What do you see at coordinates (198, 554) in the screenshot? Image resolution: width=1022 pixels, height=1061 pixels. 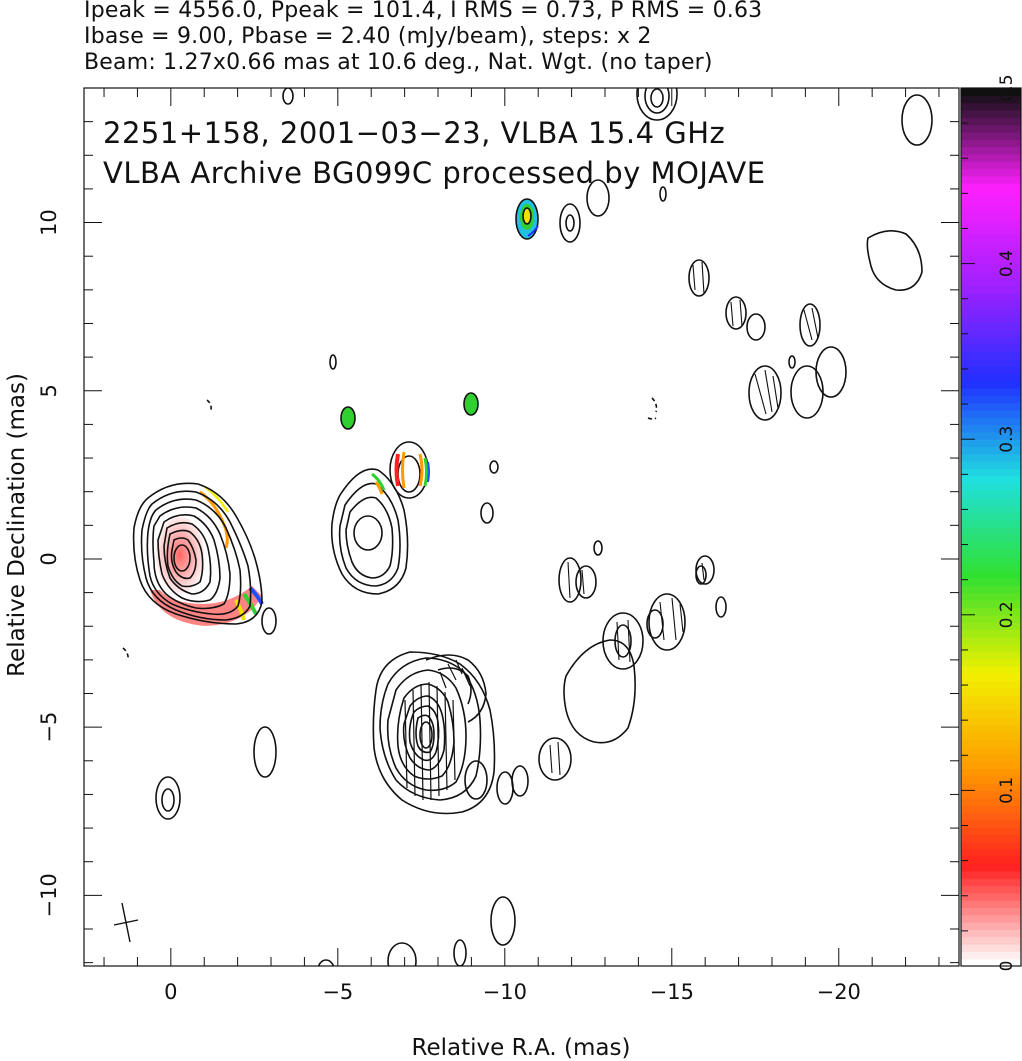 I see `core-component` at bounding box center [198, 554].